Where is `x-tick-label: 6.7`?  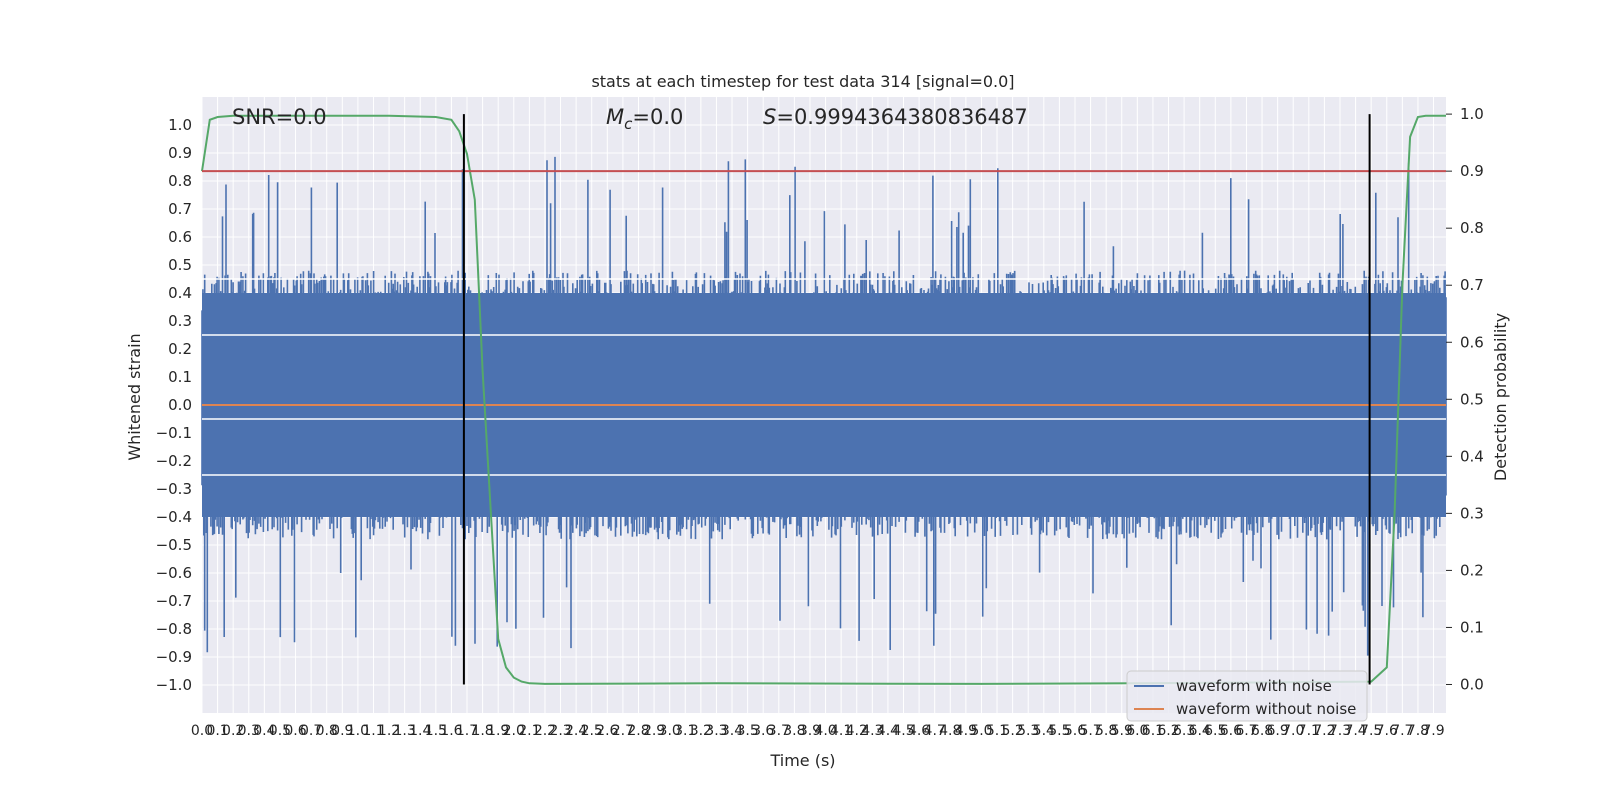
x-tick-label: 6.7 is located at coordinates (1246, 731).